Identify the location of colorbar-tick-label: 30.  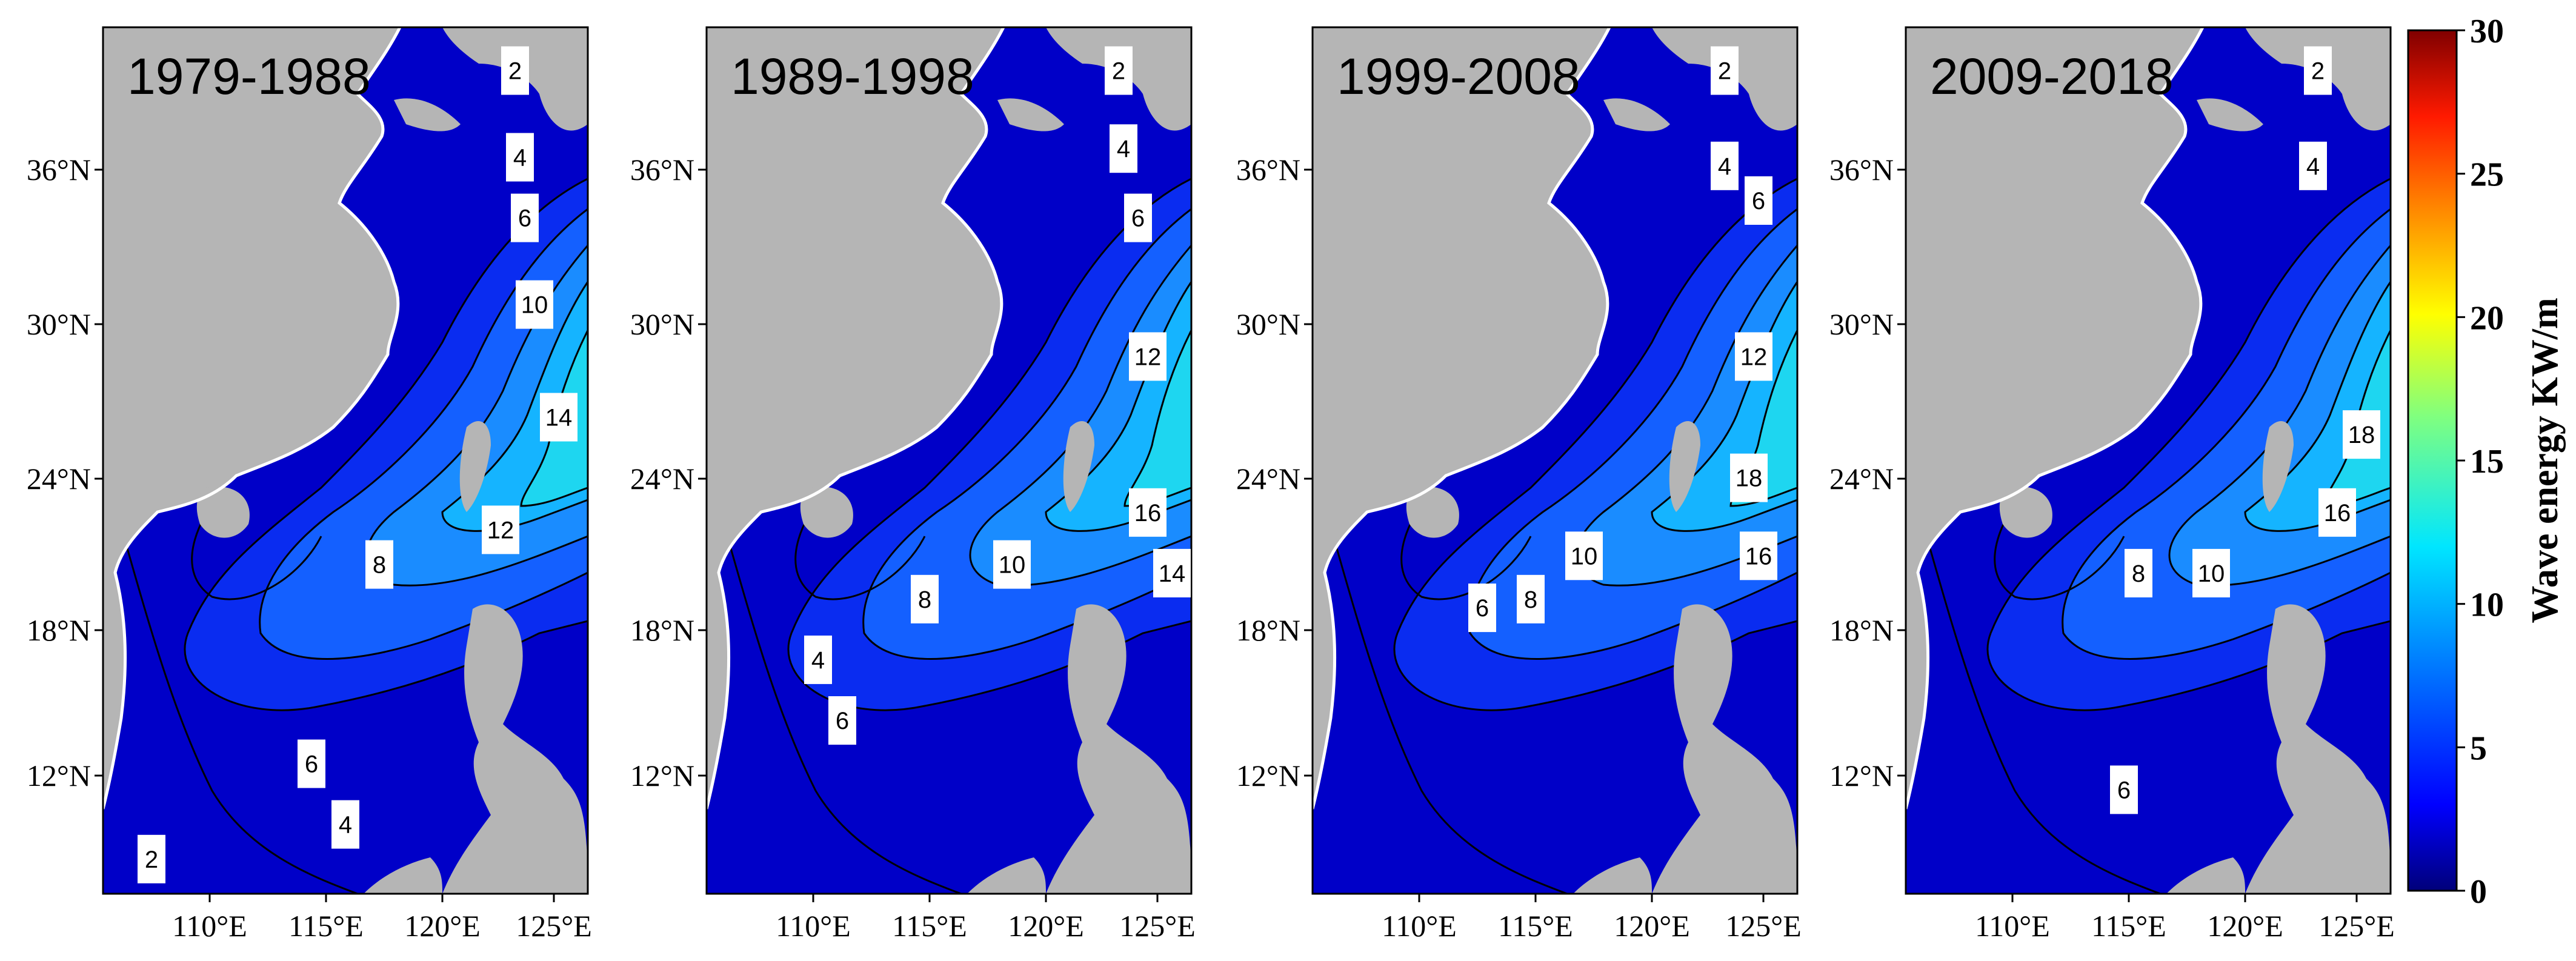
(2487, 31).